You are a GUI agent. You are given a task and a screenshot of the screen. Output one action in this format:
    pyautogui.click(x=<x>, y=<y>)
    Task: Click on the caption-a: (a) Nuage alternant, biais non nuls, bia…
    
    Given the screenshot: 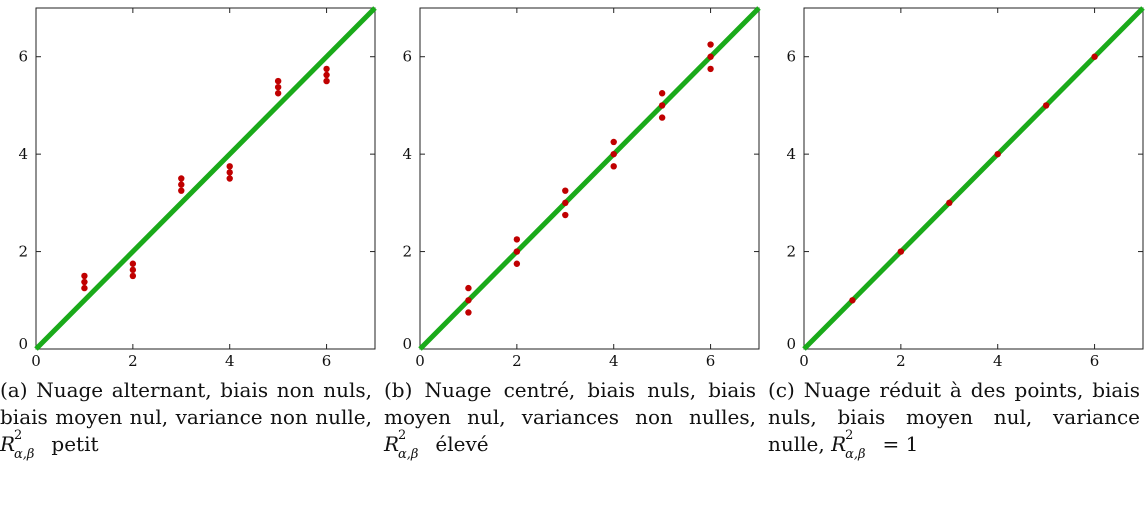 What is the action you would take?
    pyautogui.click(x=186, y=419)
    